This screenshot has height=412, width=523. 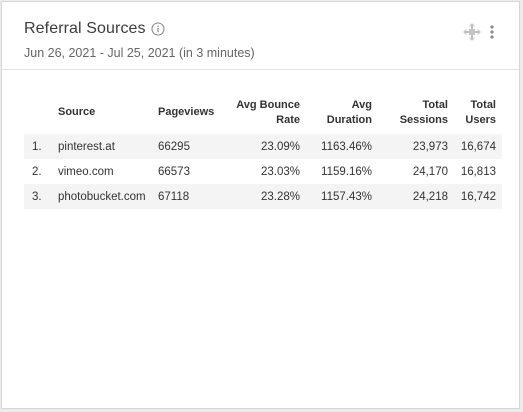 What do you see at coordinates (342, 171) in the screenshot?
I see `cell-duration: 1159.16%` at bounding box center [342, 171].